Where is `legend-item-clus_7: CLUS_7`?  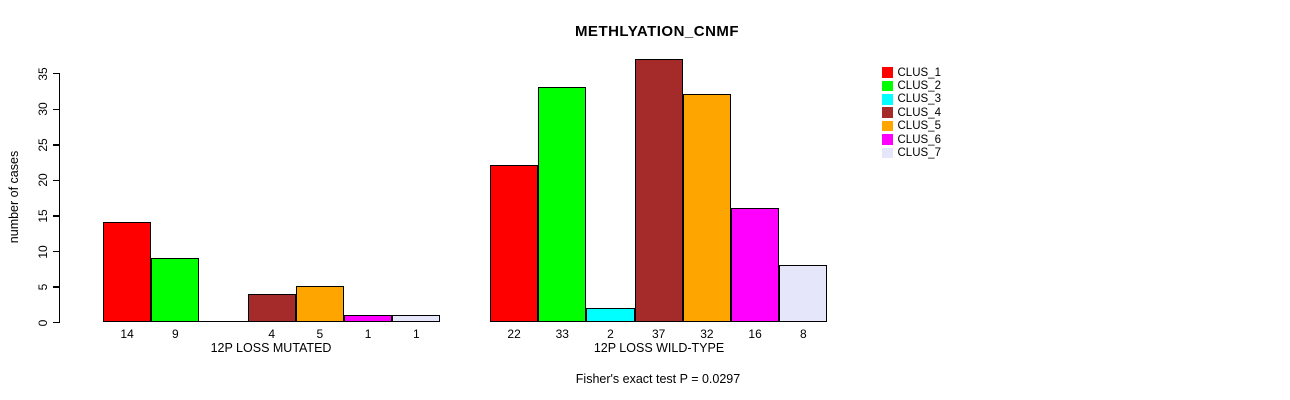 legend-item-clus_7: CLUS_7 is located at coordinates (911, 152).